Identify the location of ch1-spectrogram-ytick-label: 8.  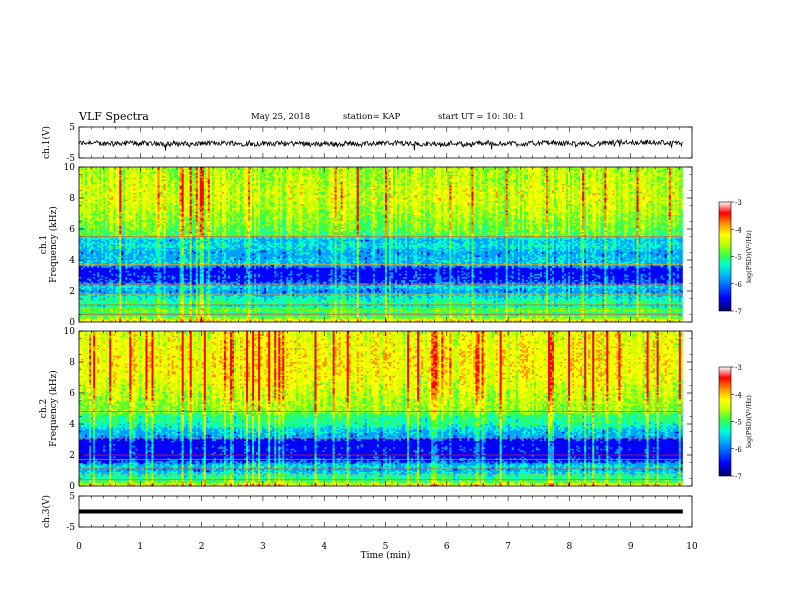
(72, 199).